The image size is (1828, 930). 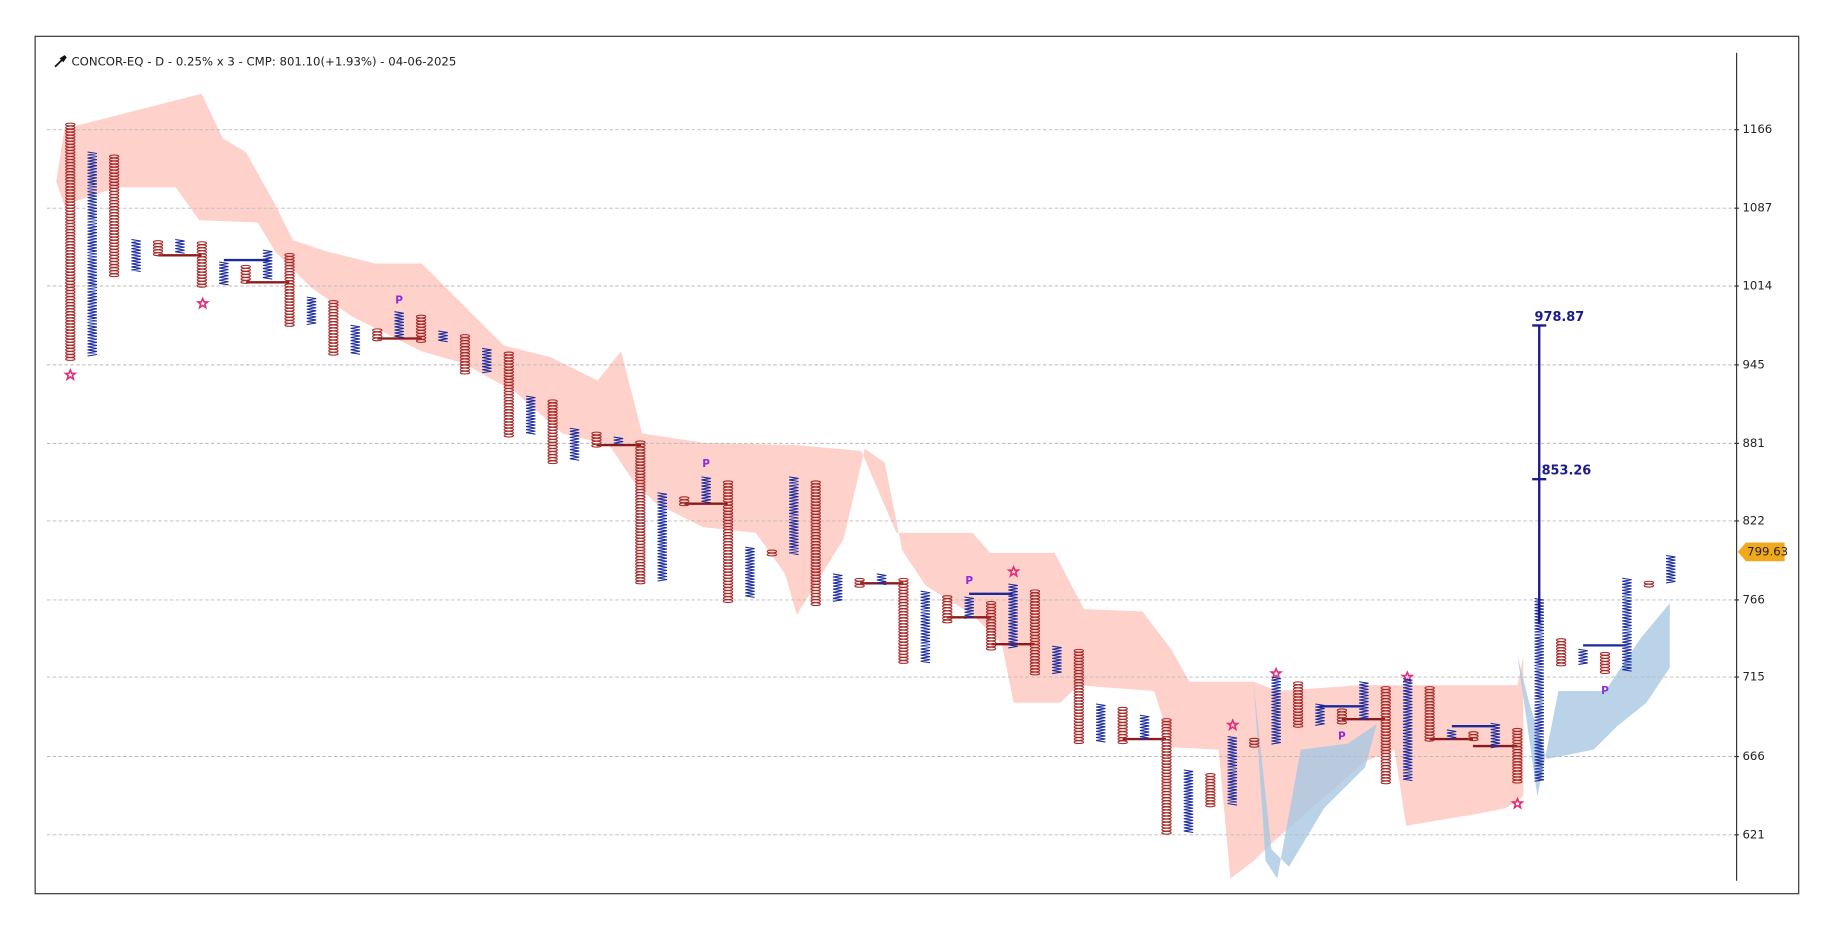 What do you see at coordinates (1757, 286) in the screenshot?
I see `y-tick-label: 1014` at bounding box center [1757, 286].